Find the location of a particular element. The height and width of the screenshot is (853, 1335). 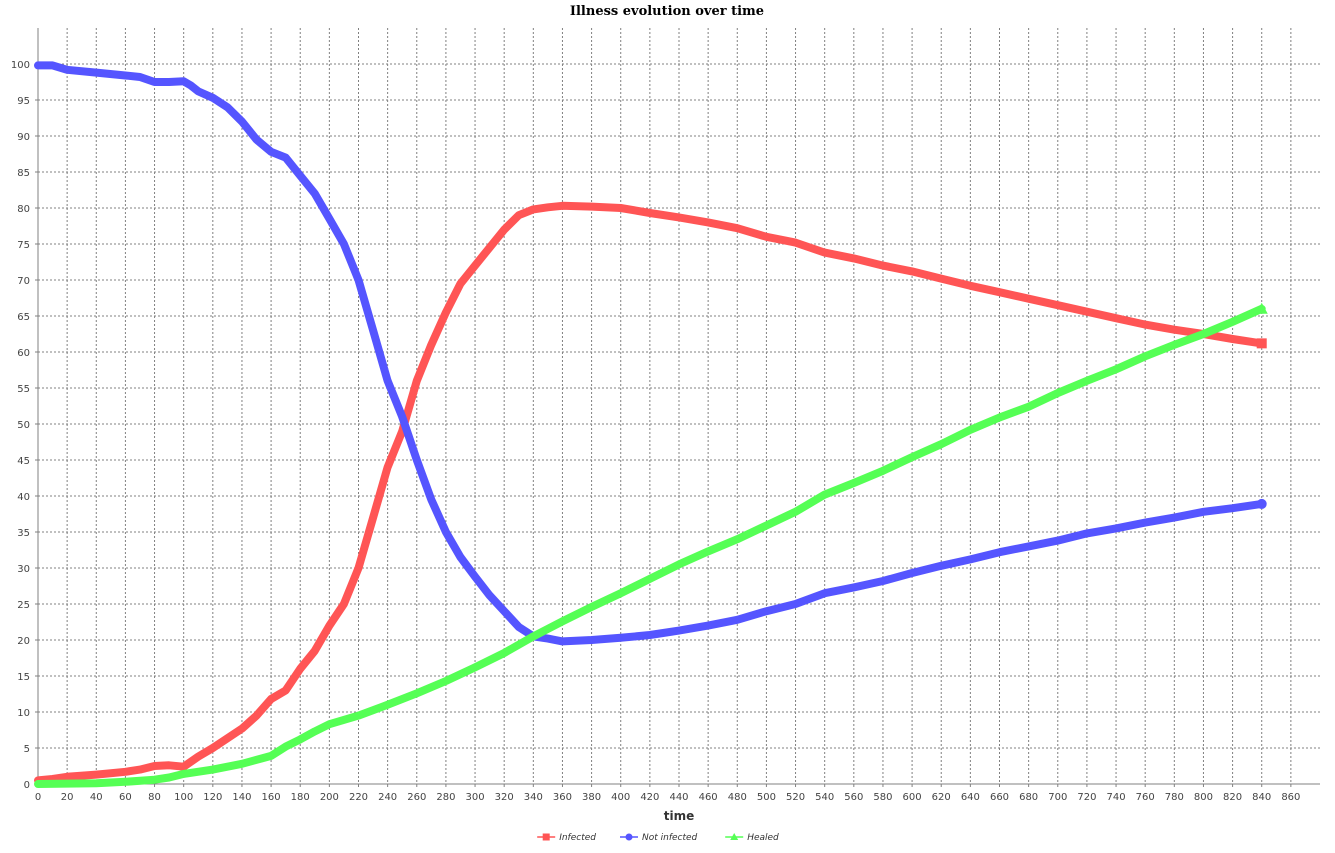

y-tick-label: 50 is located at coordinates (23, 425).